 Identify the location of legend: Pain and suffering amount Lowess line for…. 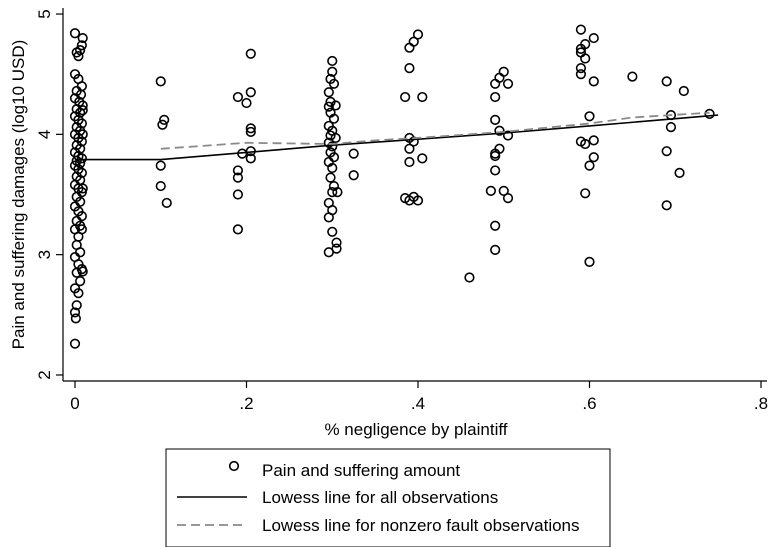
(388, 497).